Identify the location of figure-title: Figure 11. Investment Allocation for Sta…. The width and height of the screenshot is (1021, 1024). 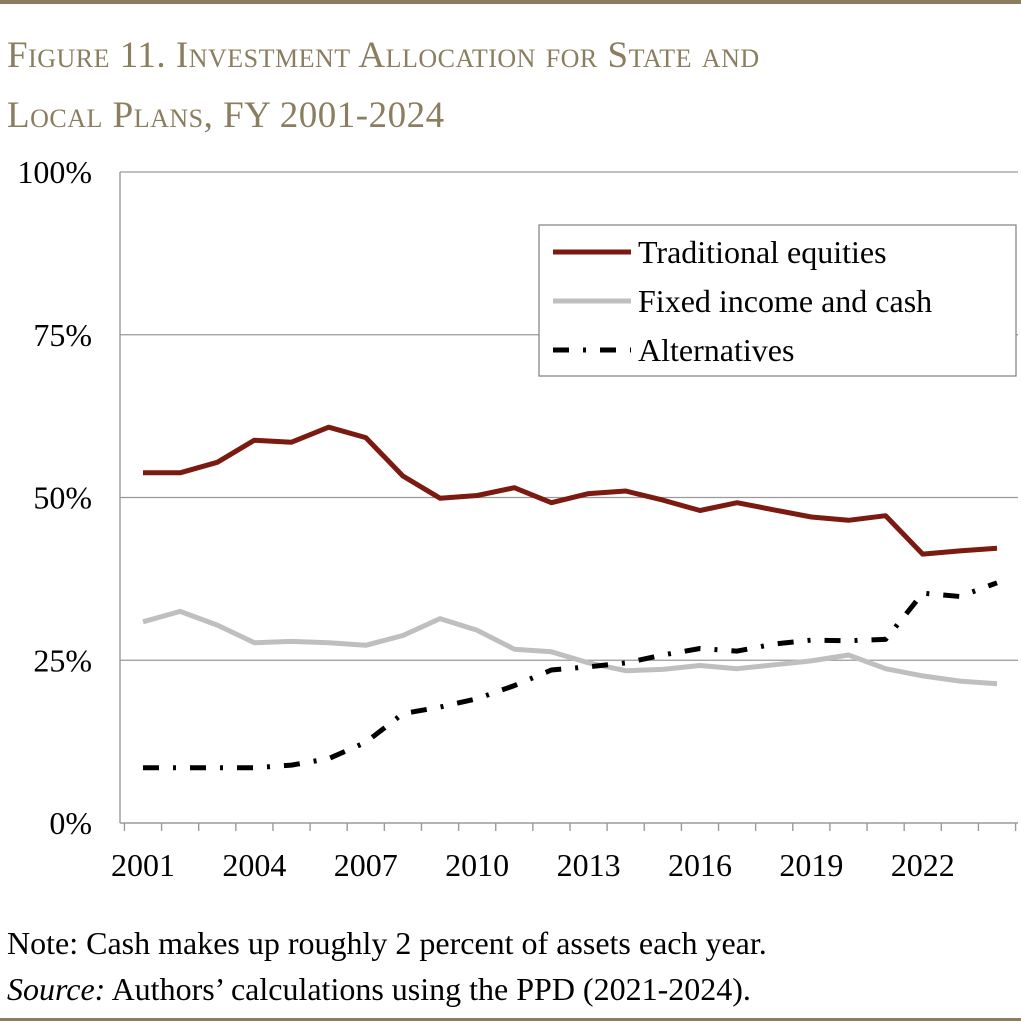
(507, 86).